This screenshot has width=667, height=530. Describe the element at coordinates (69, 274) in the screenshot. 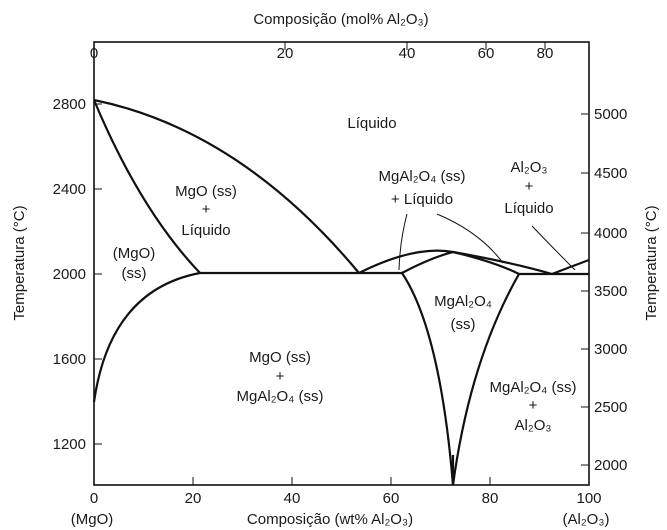

I see `left-tick-2000: 2000` at that location.